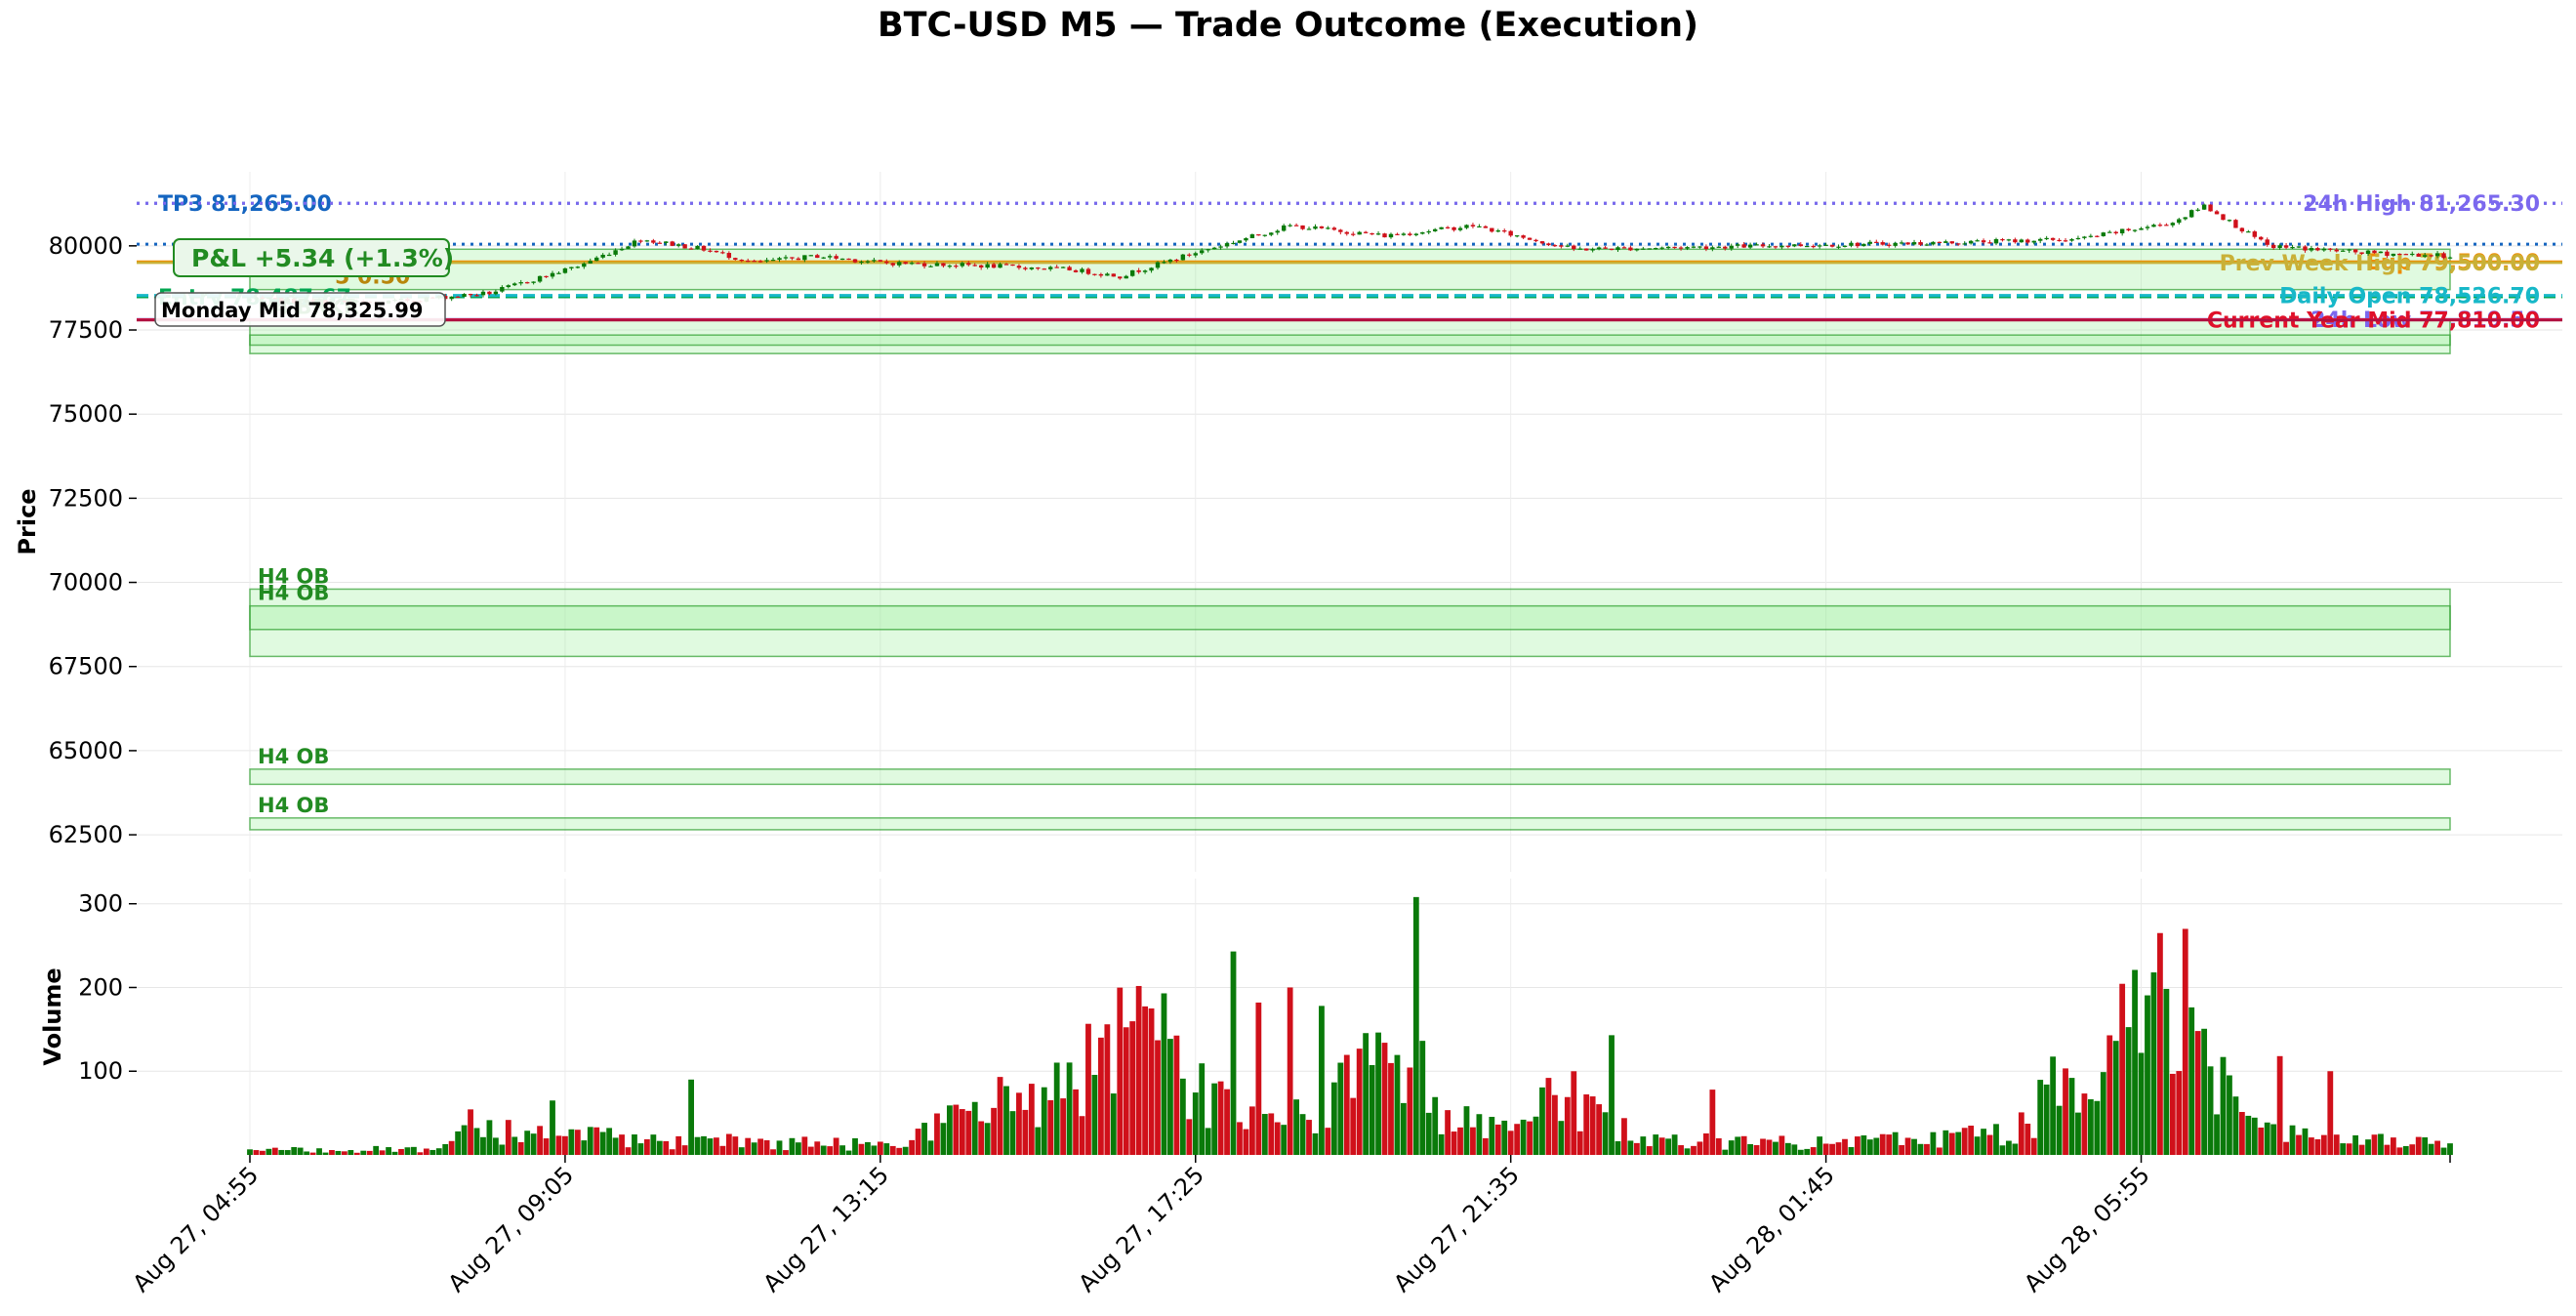  Describe the element at coordinates (86, 330) in the screenshot. I see `y-tick-label: 77500` at that location.